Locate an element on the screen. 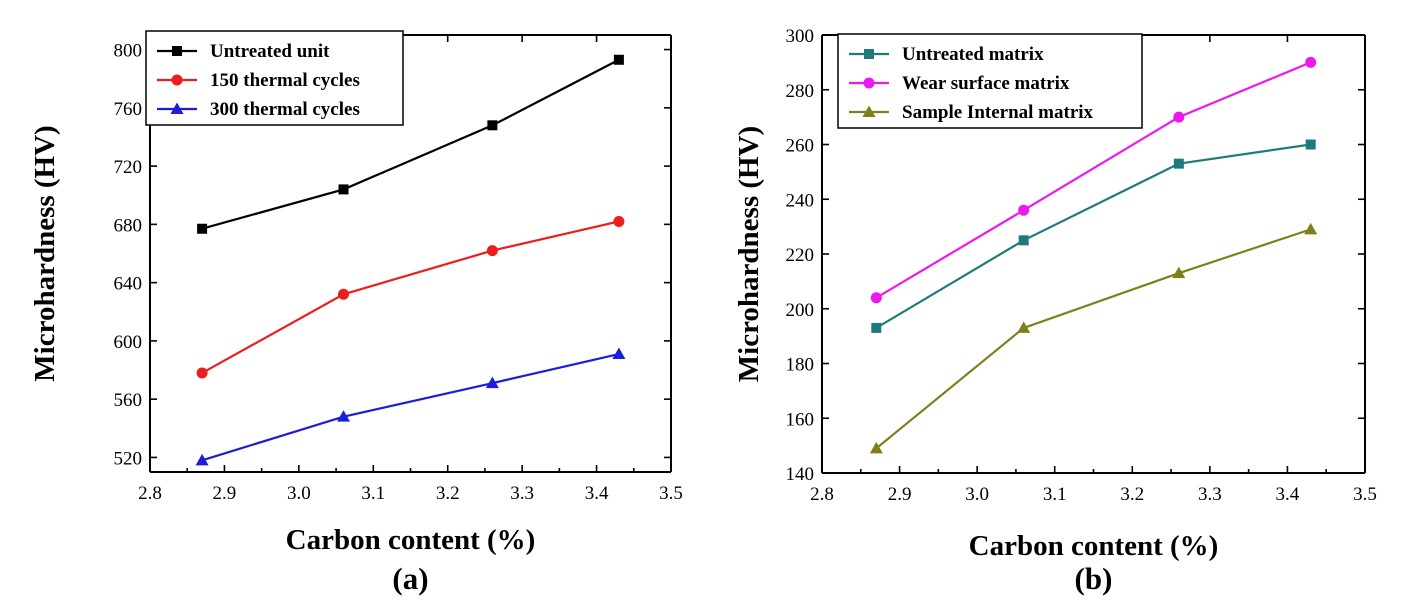 This screenshot has height=608, width=1405. legend-entry: Untreated matrix is located at coordinates (946, 54).